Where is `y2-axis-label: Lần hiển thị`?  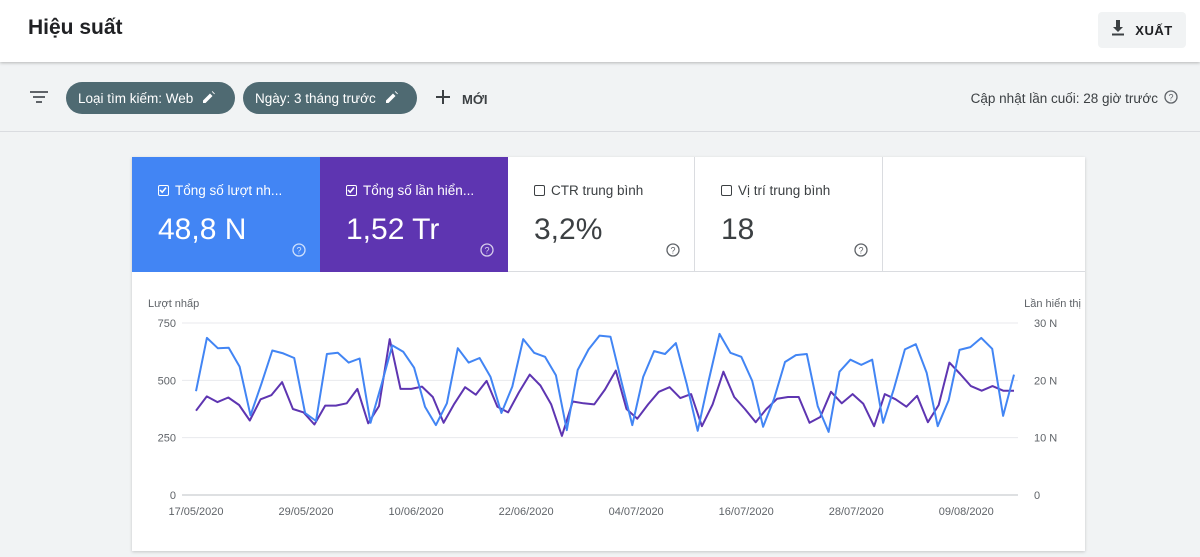 y2-axis-label: Lần hiển thị is located at coordinates (1052, 304).